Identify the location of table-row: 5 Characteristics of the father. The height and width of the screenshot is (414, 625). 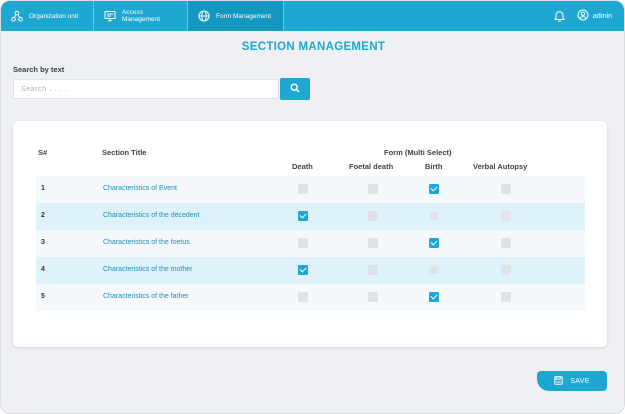
(310, 297).